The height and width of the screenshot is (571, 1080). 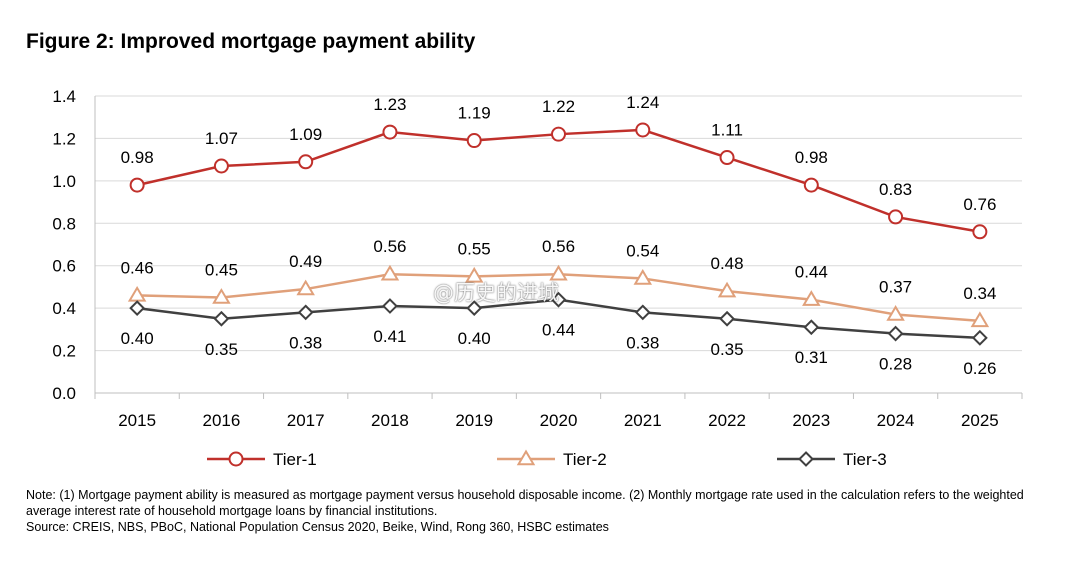 I want to click on data-label: 0.83, so click(x=895, y=189).